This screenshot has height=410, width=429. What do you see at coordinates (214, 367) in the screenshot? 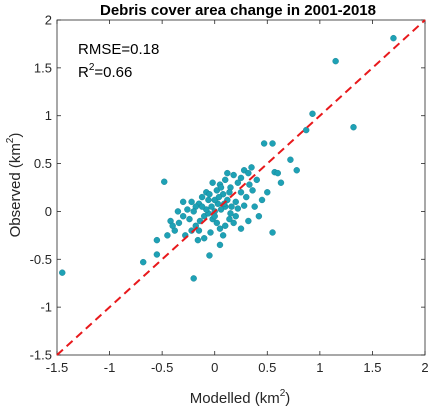
I see `x-tick-label: 0` at bounding box center [214, 367].